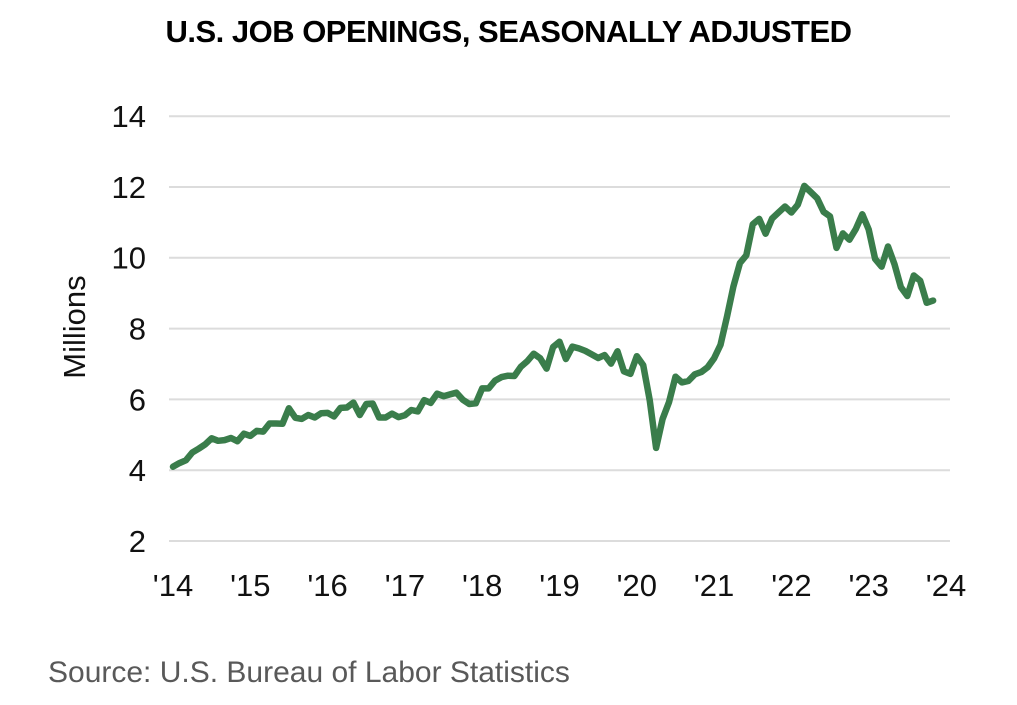 The width and height of the screenshot is (1017, 705). Describe the element at coordinates (309, 672) in the screenshot. I see `source-note: Source: U.S. Bureau of Labor Statistics` at that location.